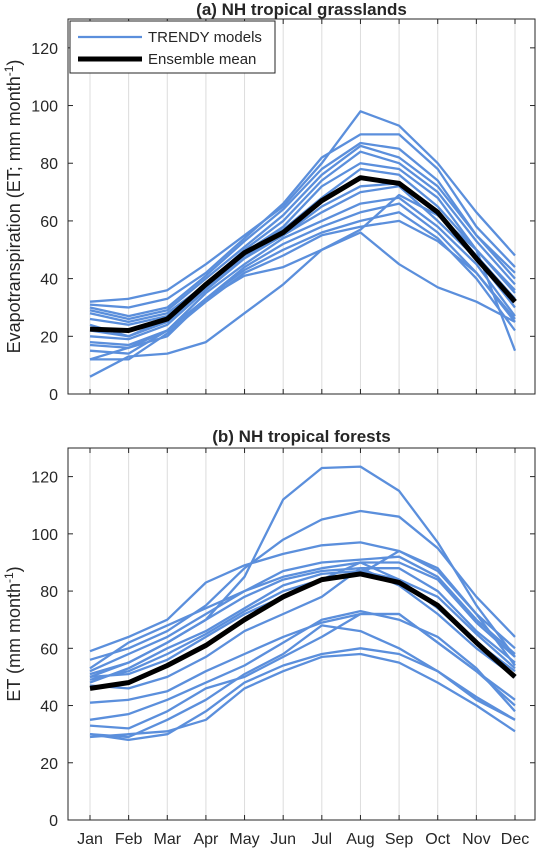 The height and width of the screenshot is (850, 542). Describe the element at coordinates (202, 59) in the screenshot. I see `legend-label: Ensemble mean` at that location.